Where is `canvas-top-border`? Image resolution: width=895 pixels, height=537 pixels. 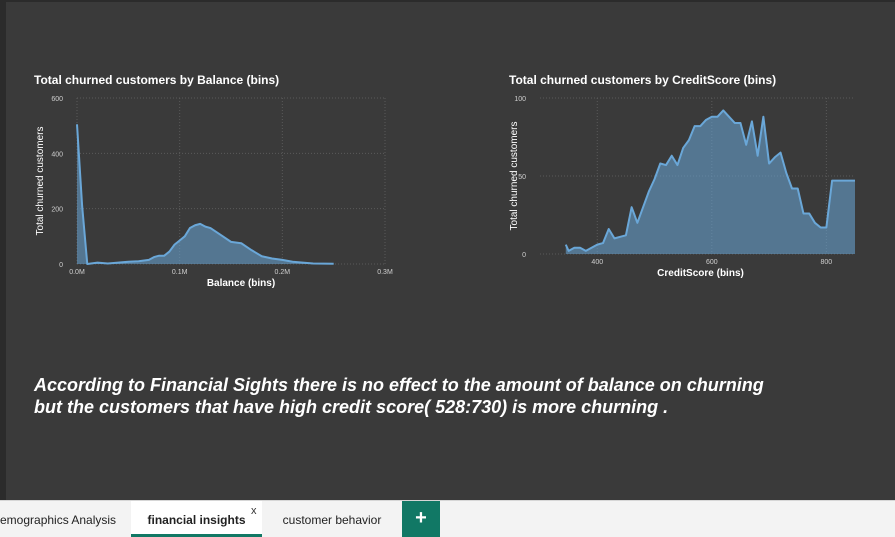
canvas-top-border is located at coordinates (447, 1).